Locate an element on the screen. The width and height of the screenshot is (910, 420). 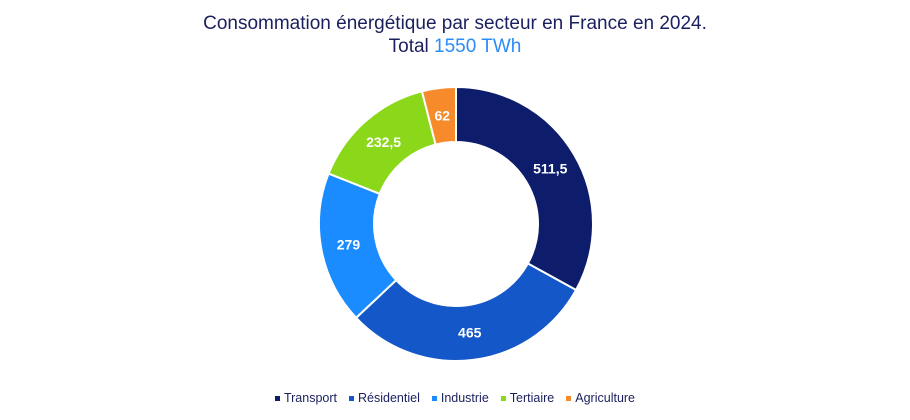
data-label: 232,5 is located at coordinates (383, 142).